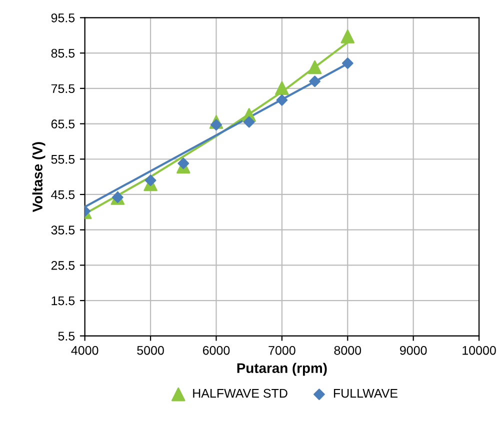 The image size is (499, 442). I want to click on x-tick-label: 10000, so click(479, 350).